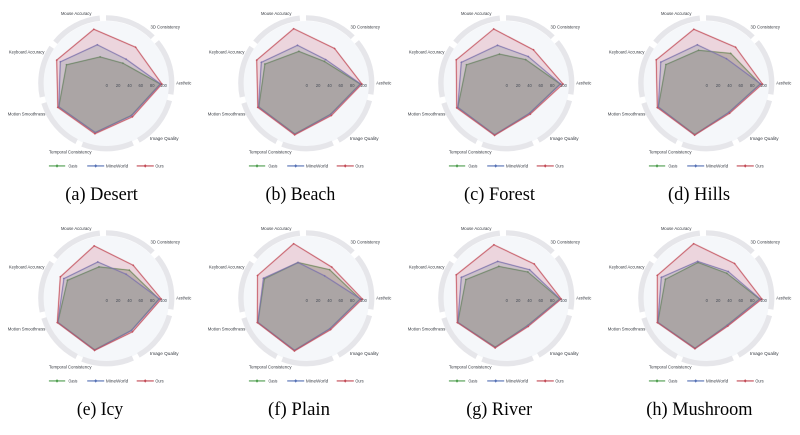 This screenshot has width=800, height=435. Describe the element at coordinates (699, 194) in the screenshot. I see `svg-text: (d) Hills` at that location.